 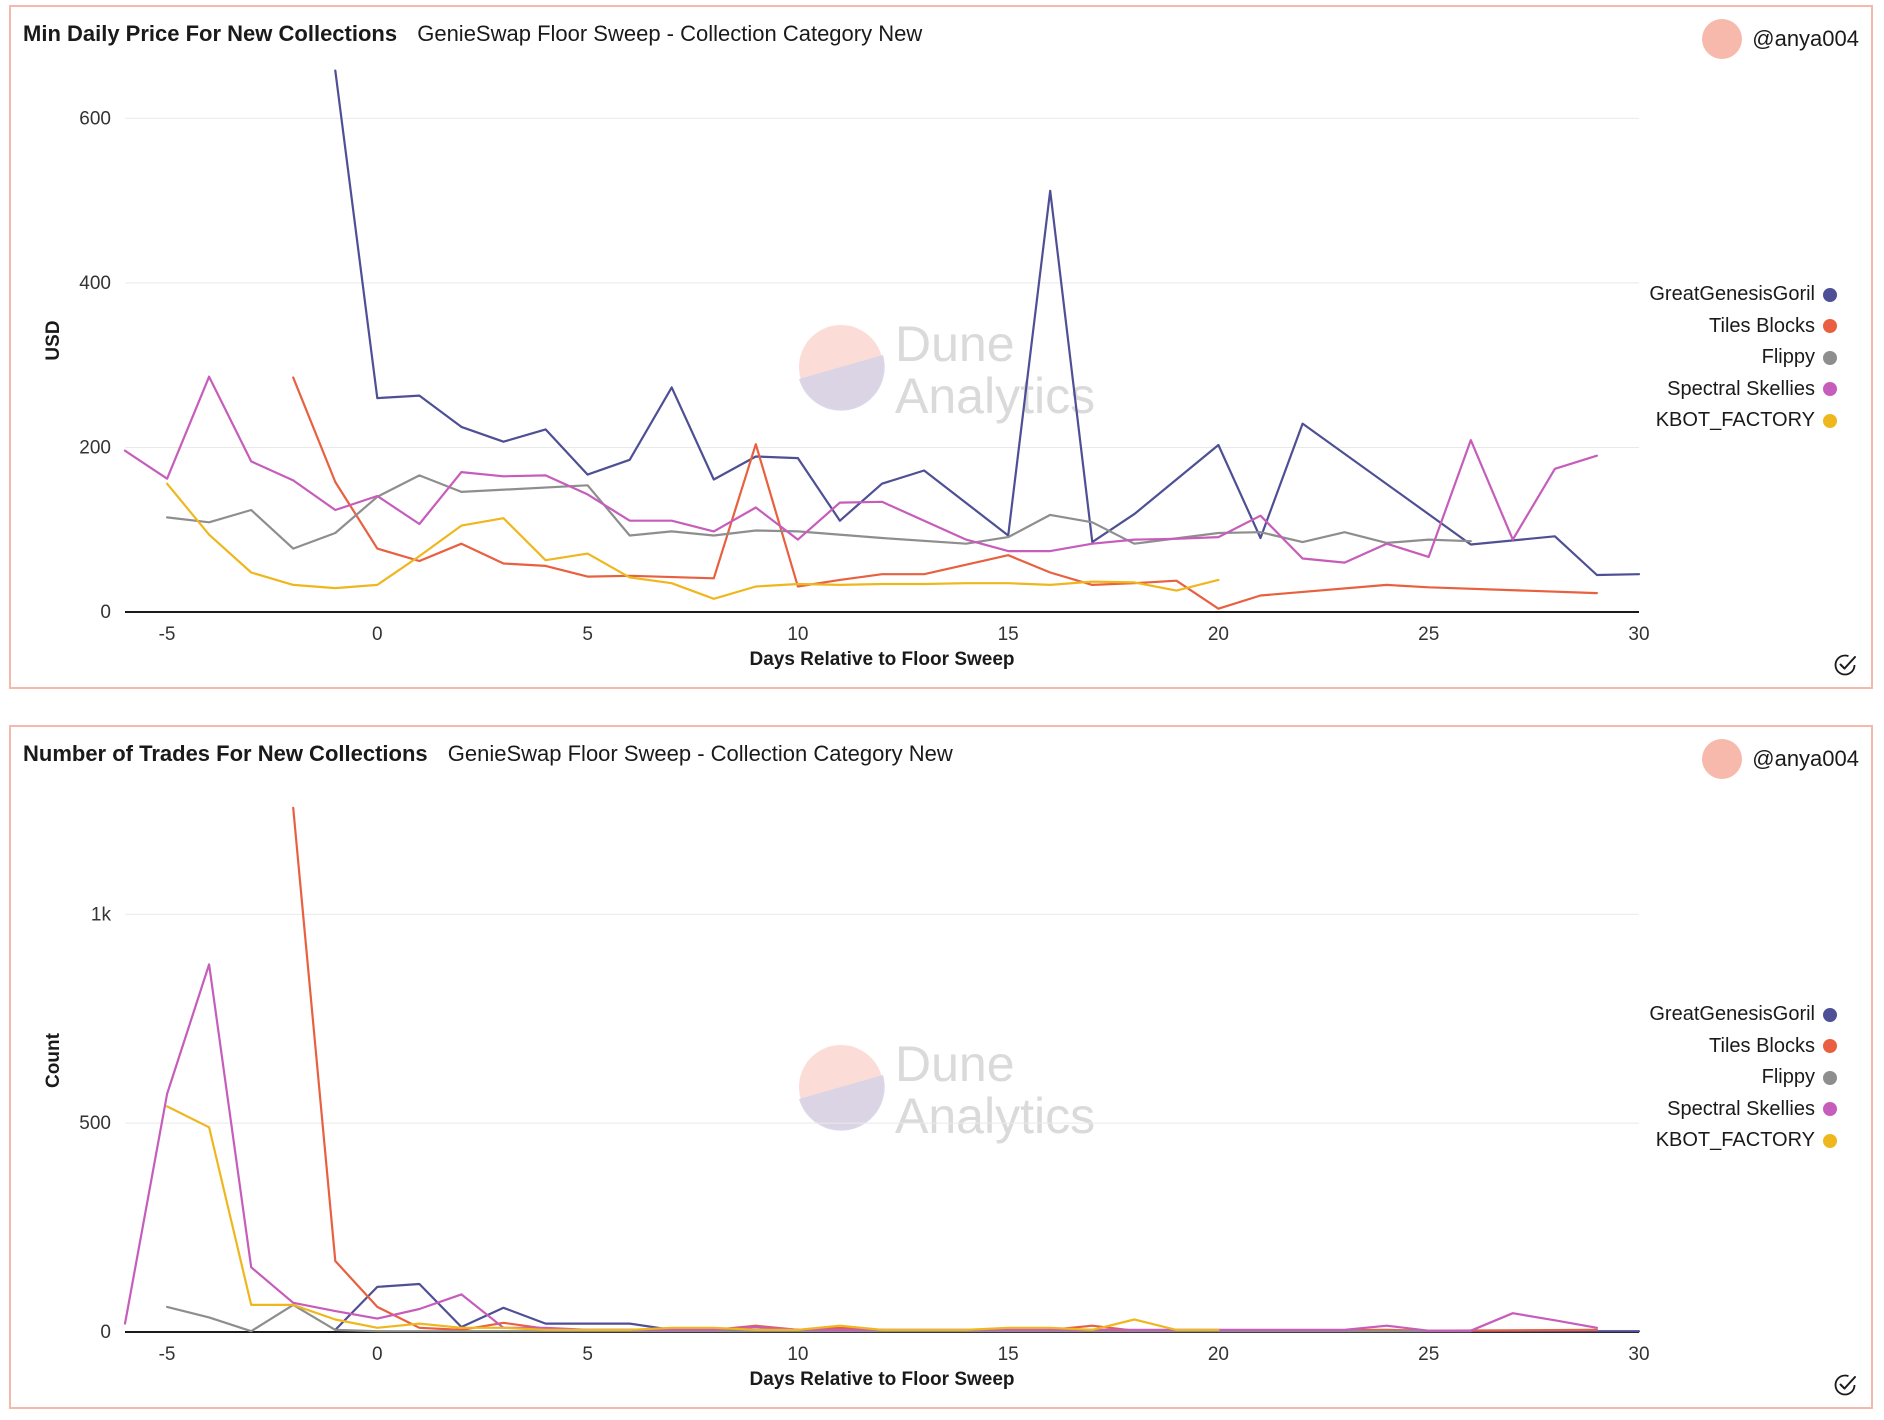 I want to click on y-axis-title: Count, so click(x=53, y=1060).